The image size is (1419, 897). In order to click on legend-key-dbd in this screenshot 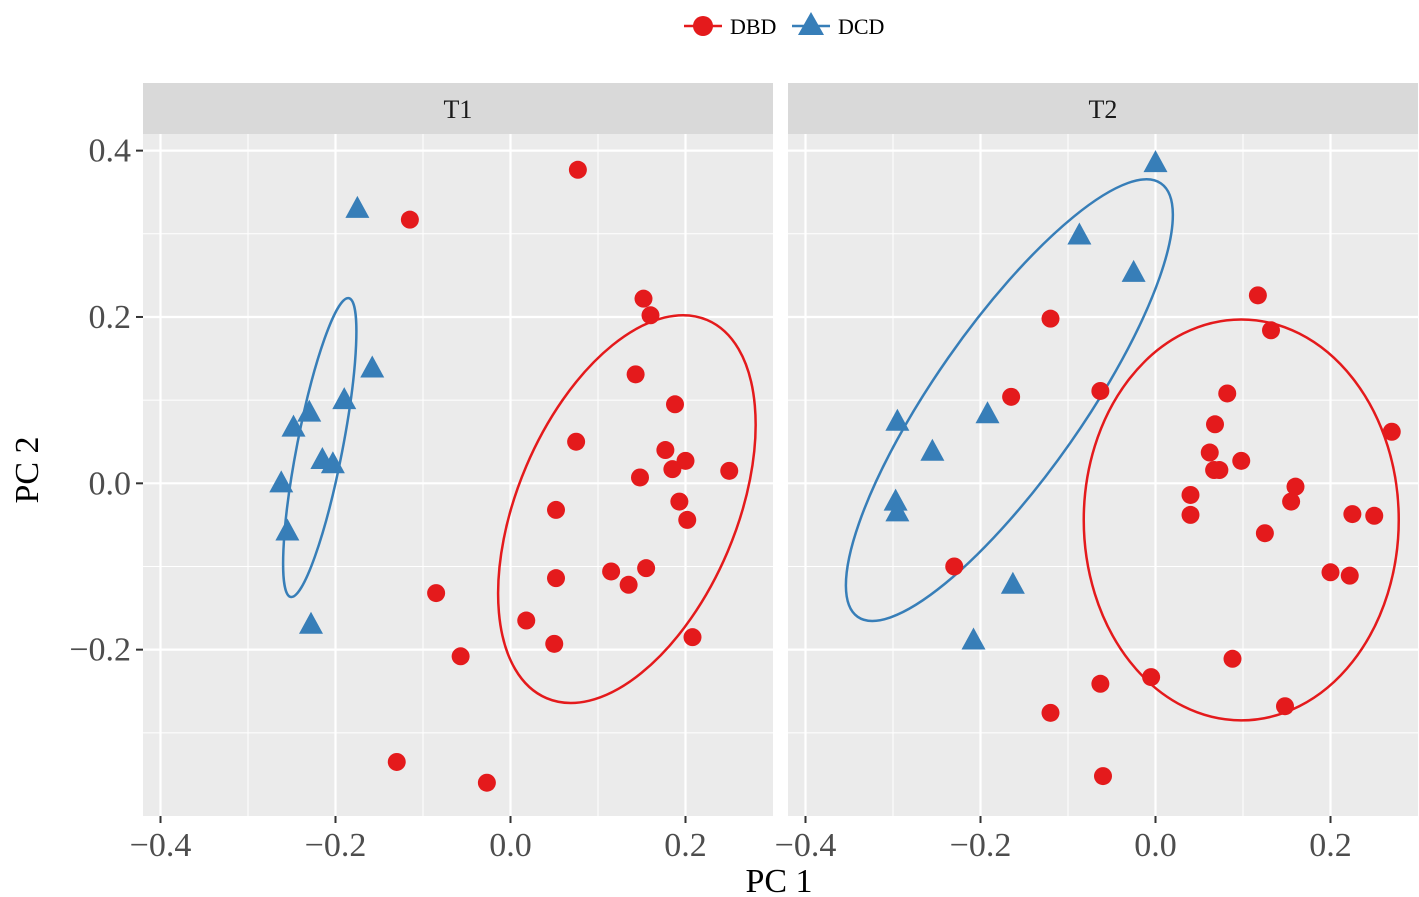, I will do `click(703, 26)`.